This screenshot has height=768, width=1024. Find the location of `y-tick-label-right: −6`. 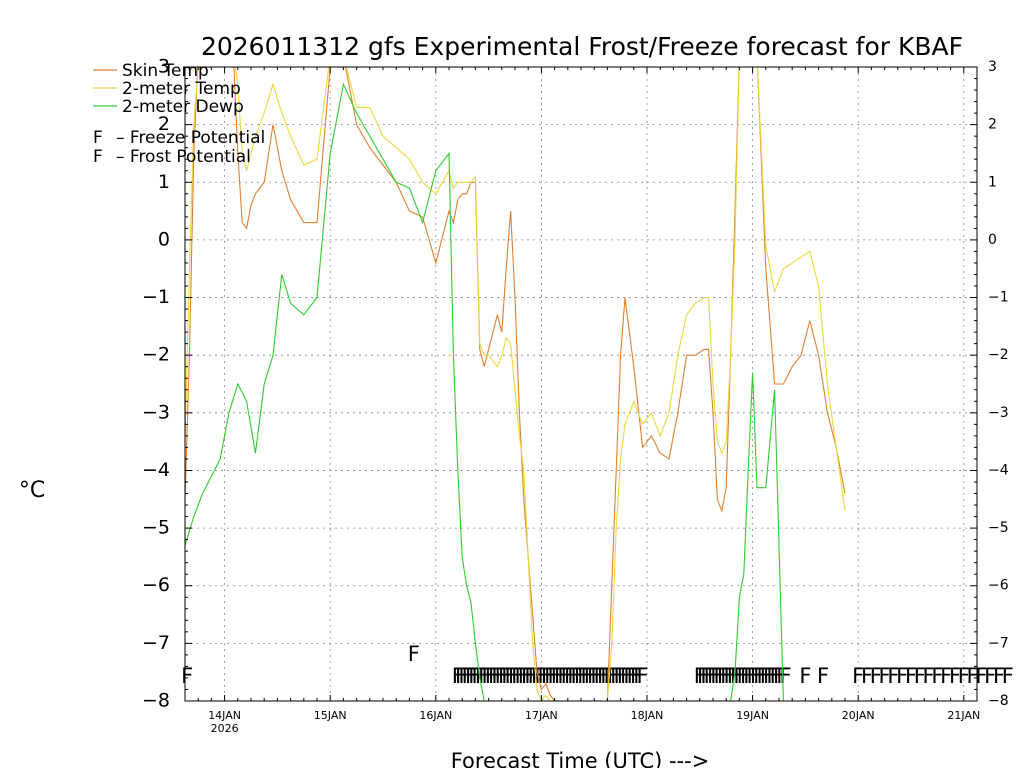

y-tick-label-right: −6 is located at coordinates (998, 586).